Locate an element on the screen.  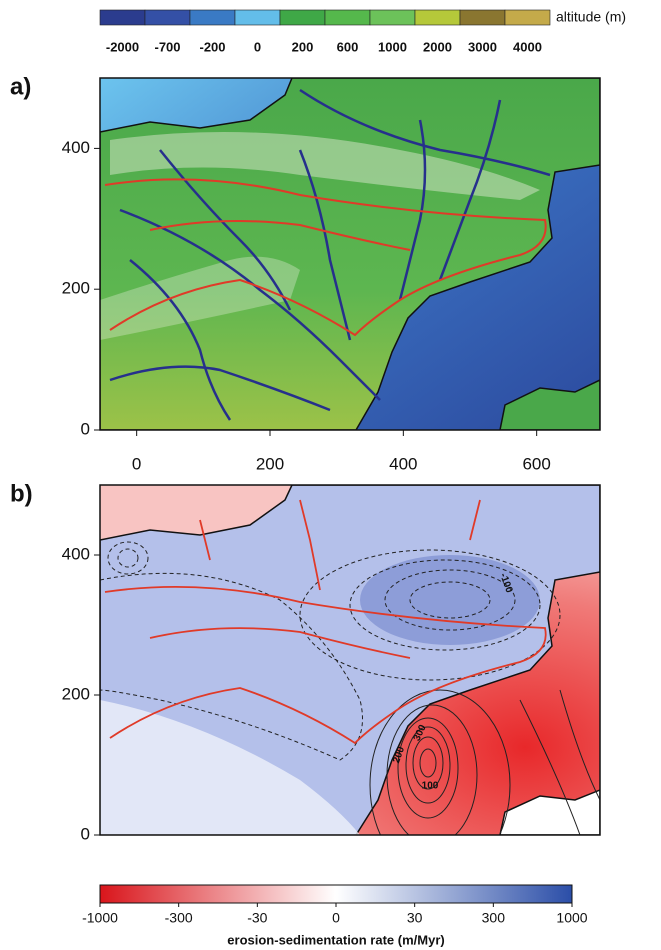
colorbar-label: altitude (m) is located at coordinates (591, 17).